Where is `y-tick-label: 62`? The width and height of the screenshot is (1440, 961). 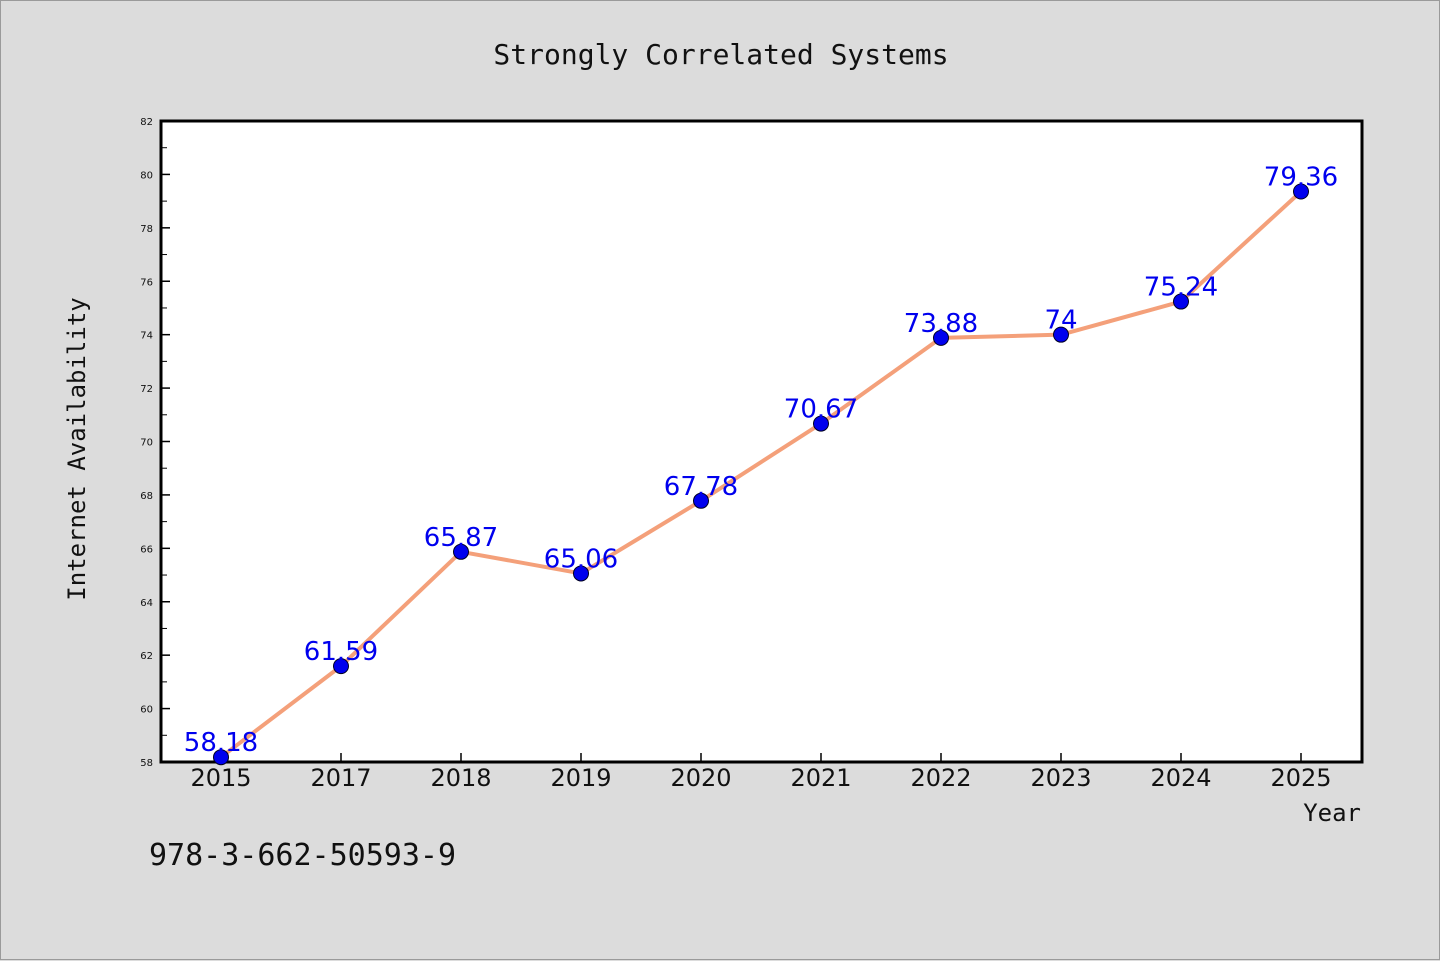 y-tick-label: 62 is located at coordinates (146, 656).